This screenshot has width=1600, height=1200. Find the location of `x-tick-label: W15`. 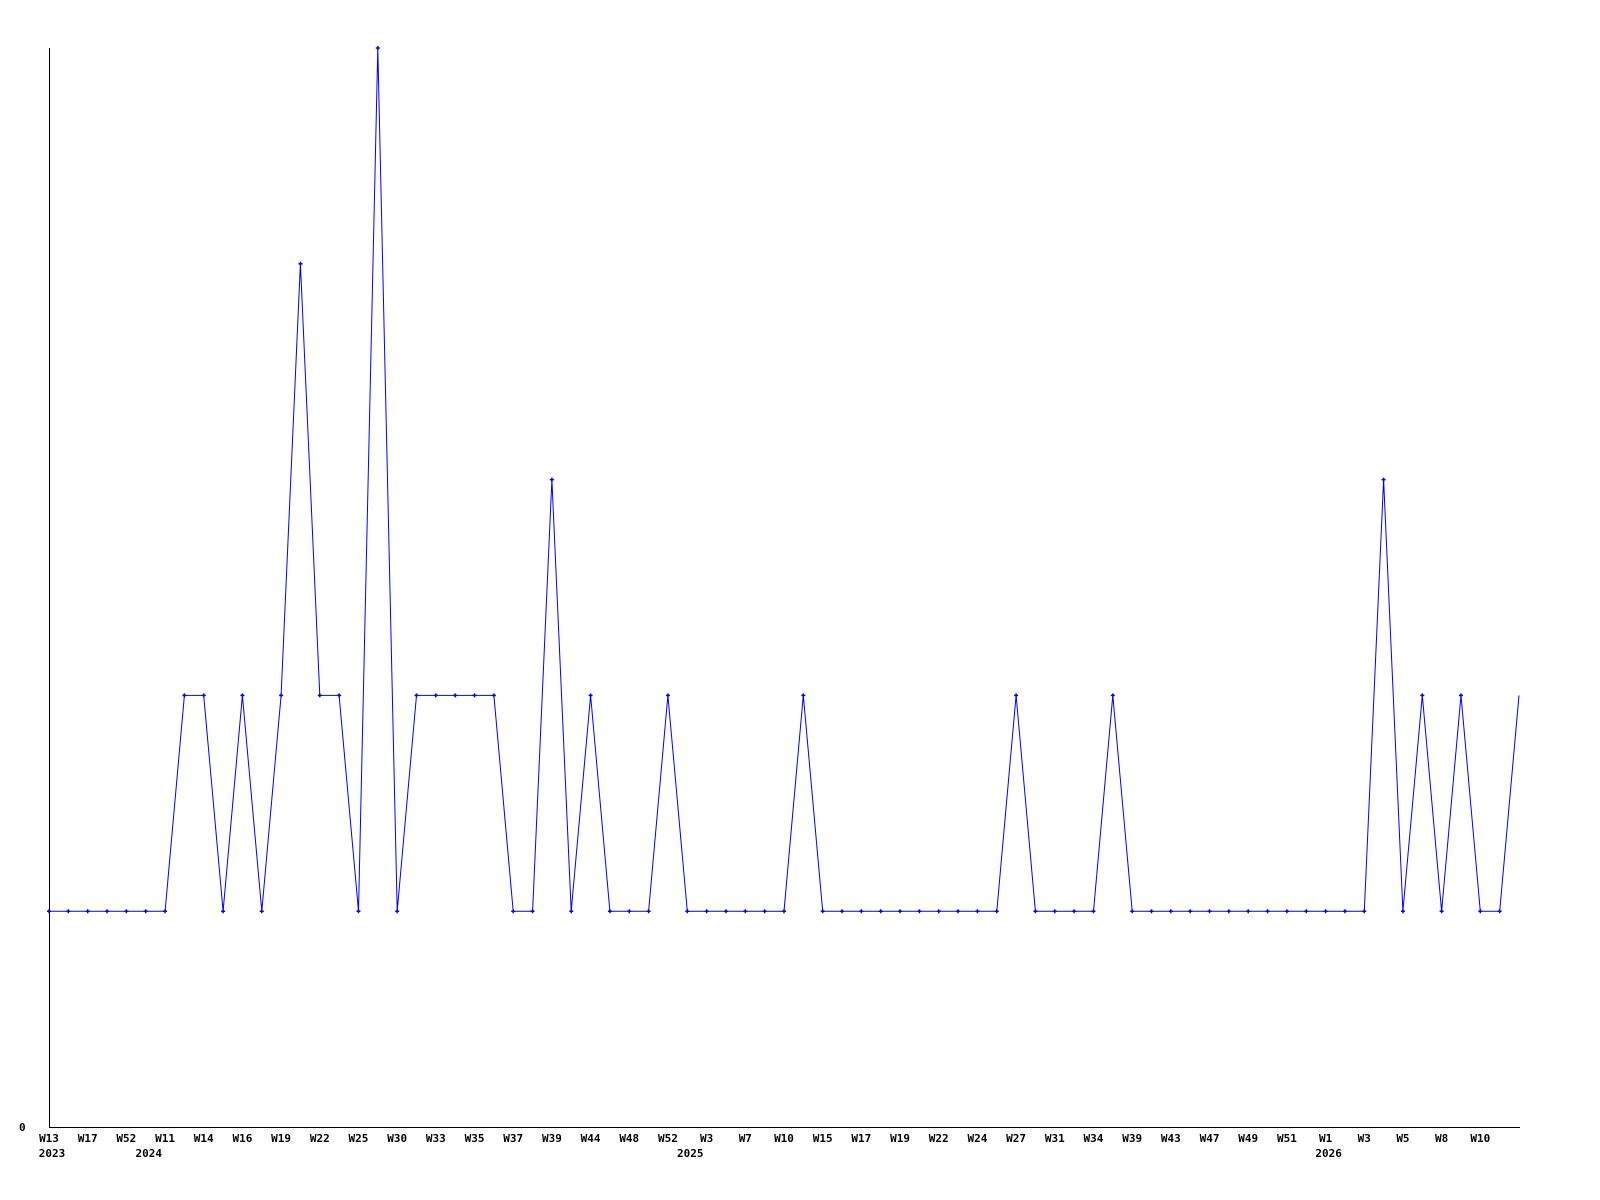

x-tick-label: W15 is located at coordinates (823, 1138).